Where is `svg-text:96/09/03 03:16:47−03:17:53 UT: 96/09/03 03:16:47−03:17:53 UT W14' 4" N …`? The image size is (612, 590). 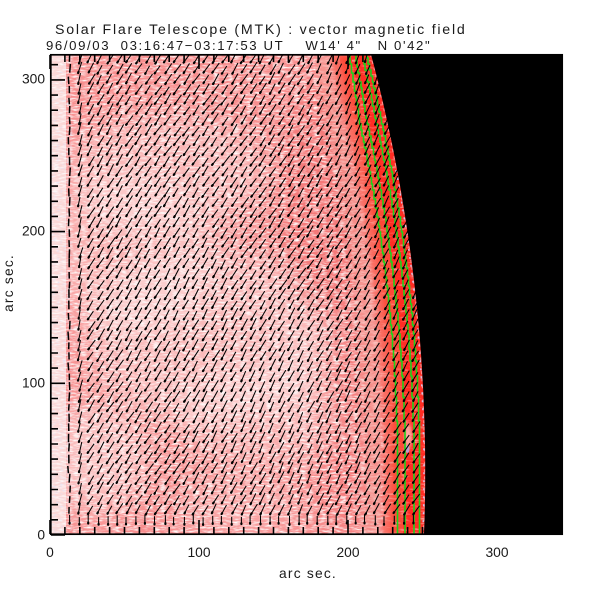 svg-text:96/09/03 03:16:47−03:17:53 UT: 96/09/03 03:16:47−03:17:53 UT W14' 4" N … is located at coordinates (238, 45).